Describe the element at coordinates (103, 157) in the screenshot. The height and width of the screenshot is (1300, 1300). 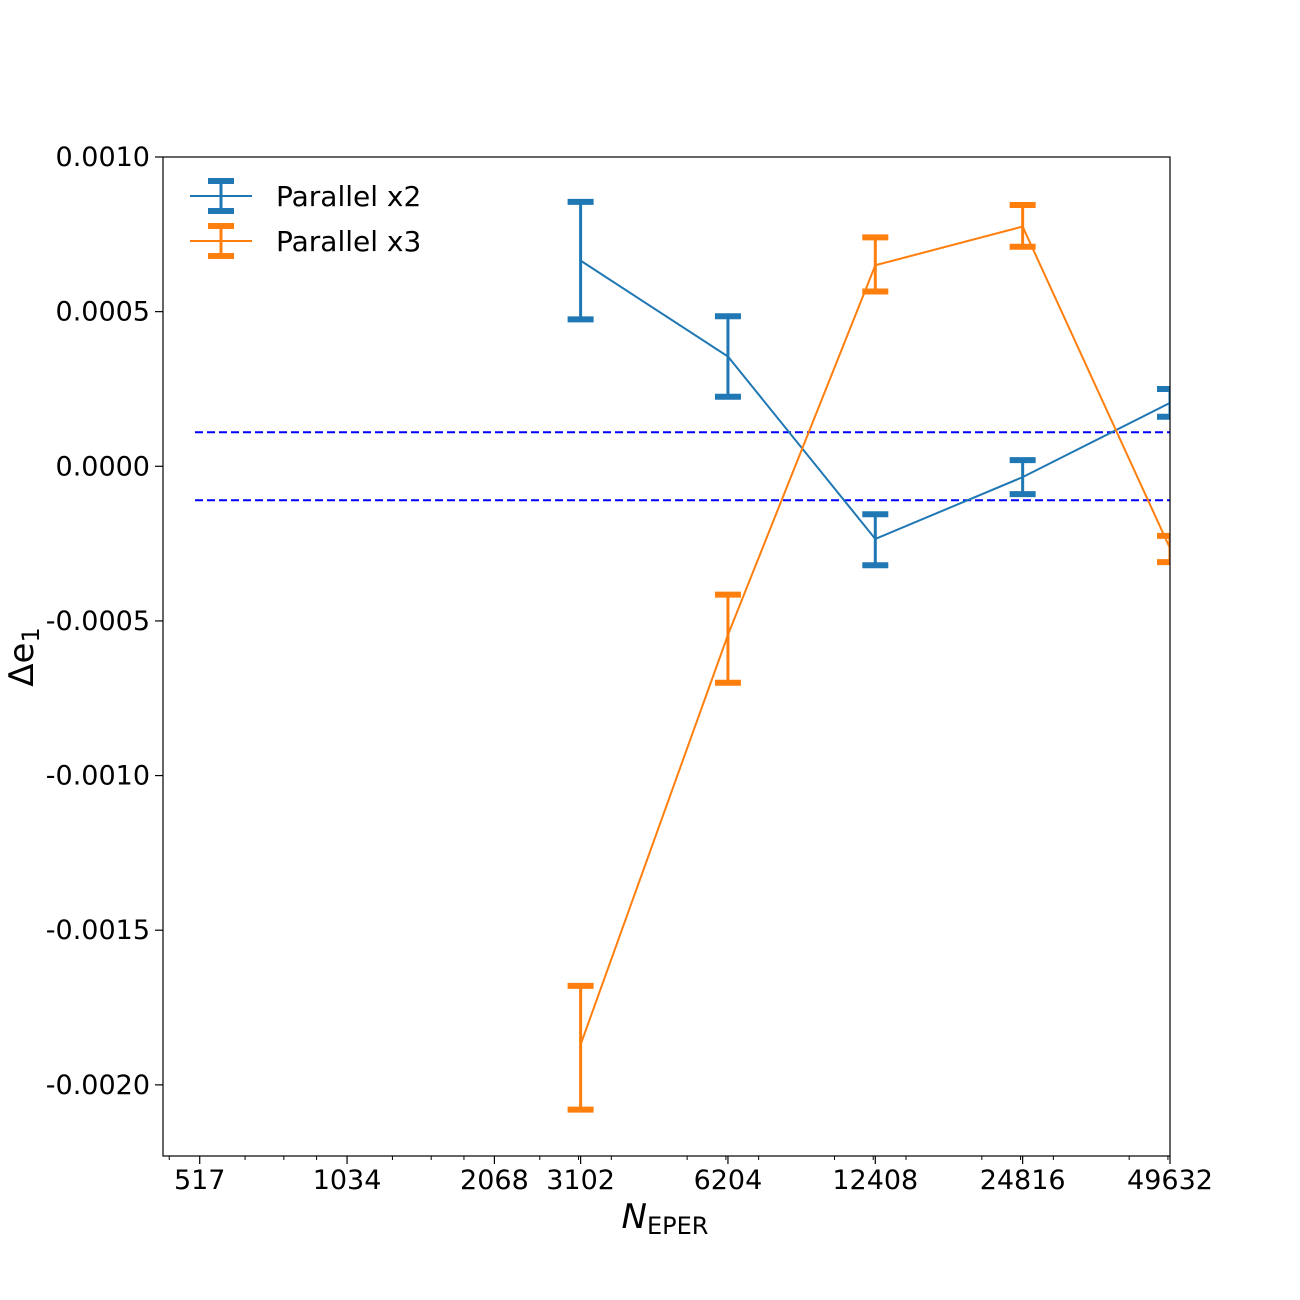
I see `y-tick-label: 0.0010` at that location.